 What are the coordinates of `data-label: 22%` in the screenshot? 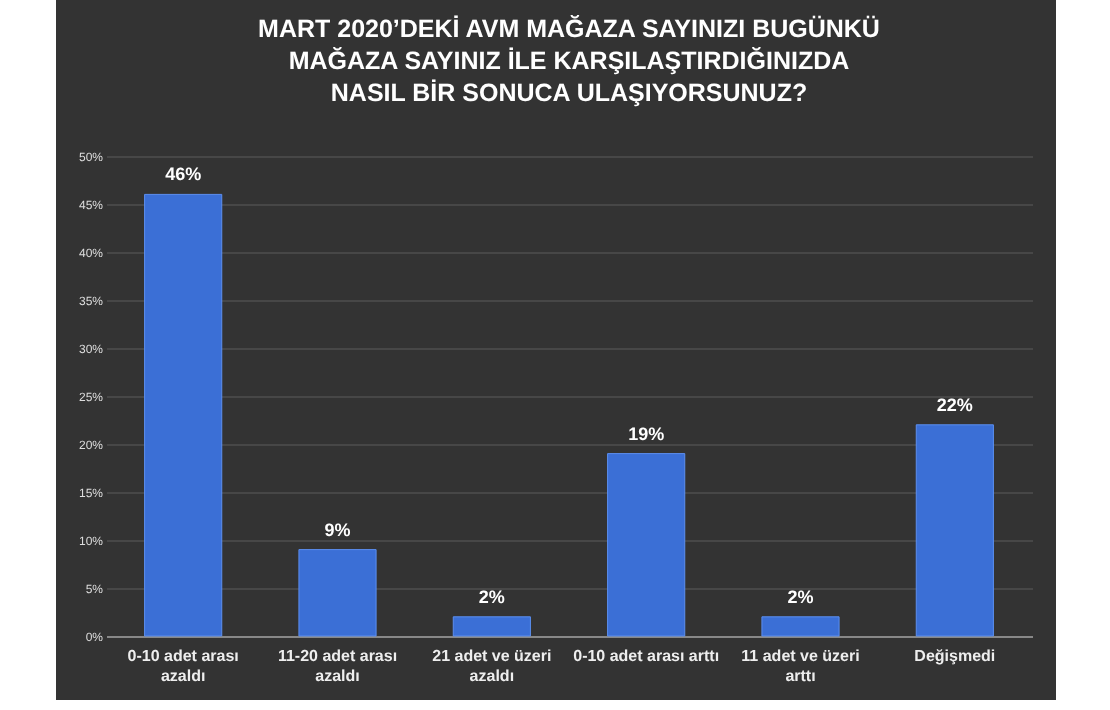 It's located at (954, 404).